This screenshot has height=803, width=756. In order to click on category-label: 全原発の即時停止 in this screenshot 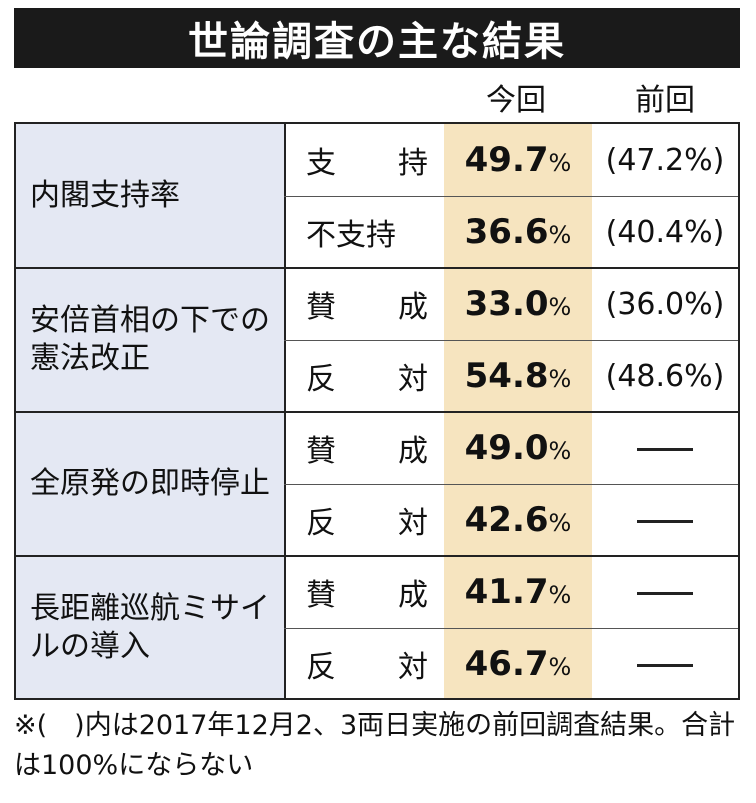, I will do `click(150, 483)`.